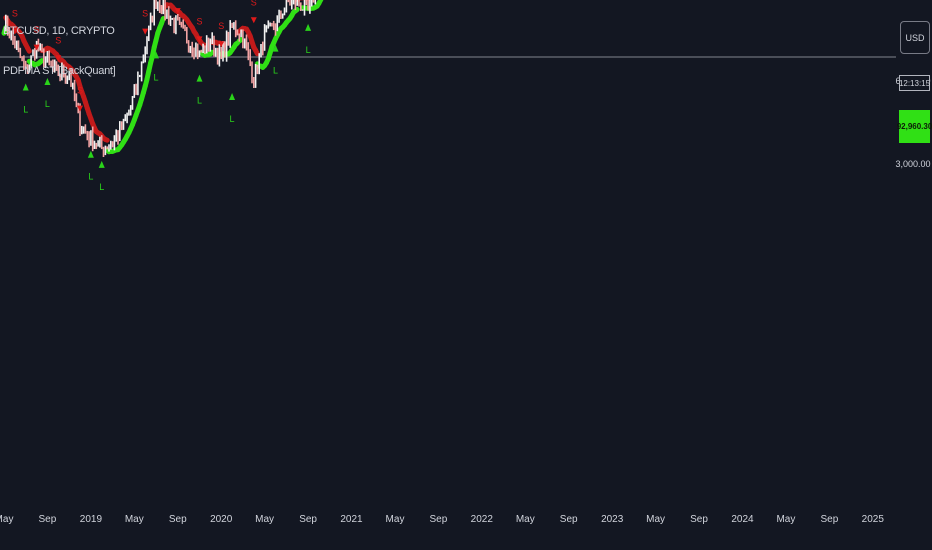  Describe the element at coordinates (873, 519) in the screenshot. I see `x-axis-label: 2025` at that location.